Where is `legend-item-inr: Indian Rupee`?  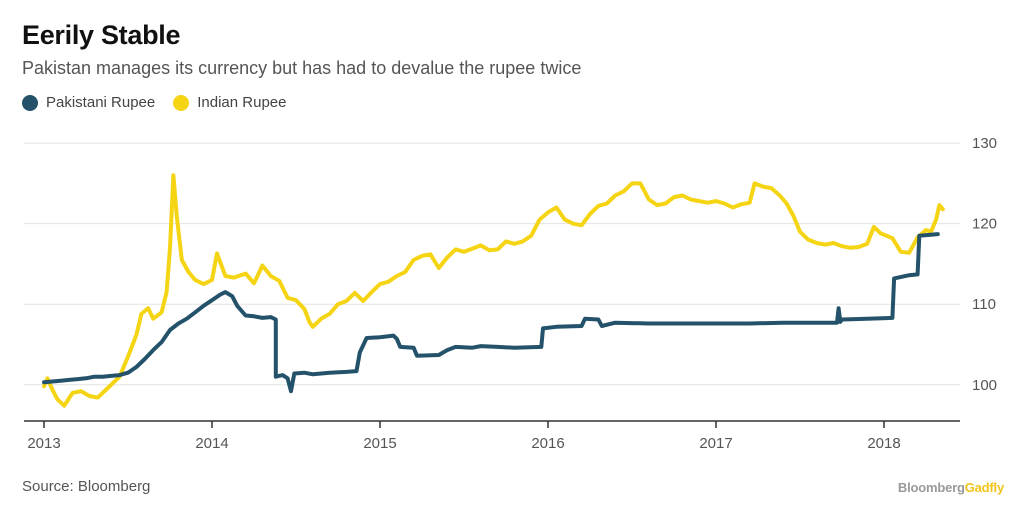
legend-item-inr: Indian Rupee is located at coordinates (229, 102).